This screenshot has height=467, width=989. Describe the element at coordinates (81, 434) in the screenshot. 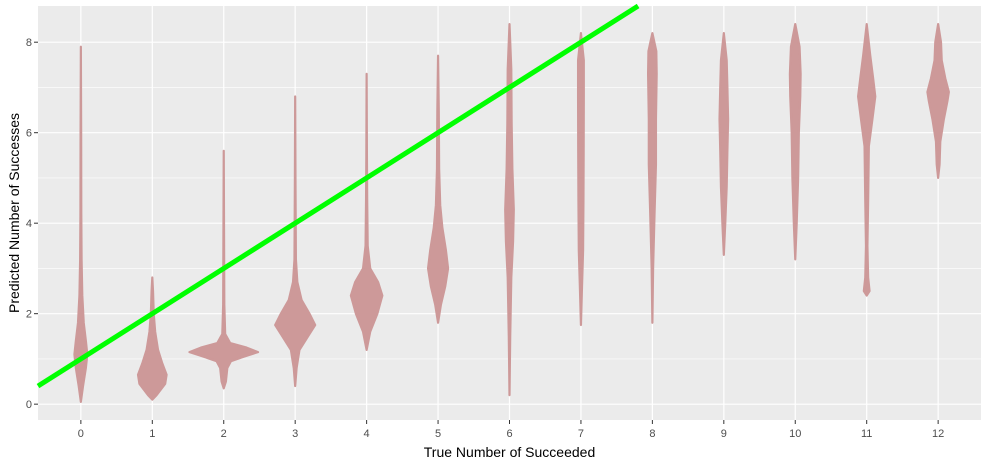

I see `x-tick-label: 0` at that location.